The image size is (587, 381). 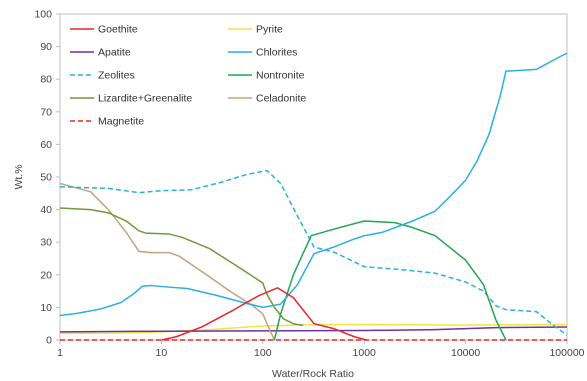 I want to click on legend-label-goethite: Goethite, so click(x=118, y=30).